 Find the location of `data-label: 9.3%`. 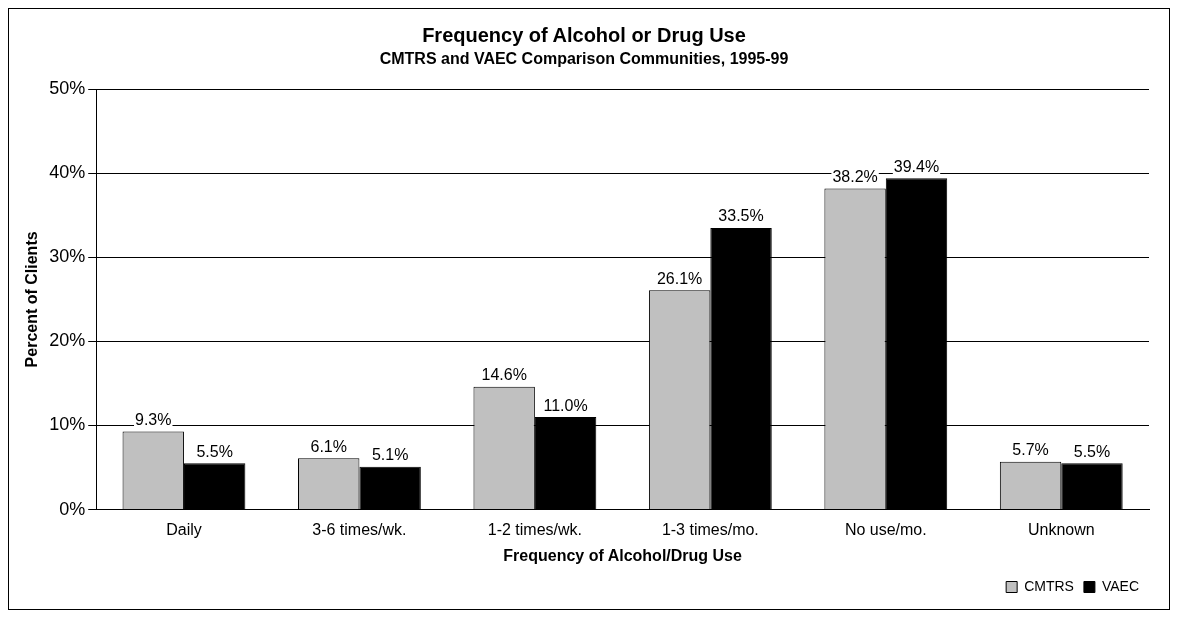

data-label: 9.3% is located at coordinates (153, 419).